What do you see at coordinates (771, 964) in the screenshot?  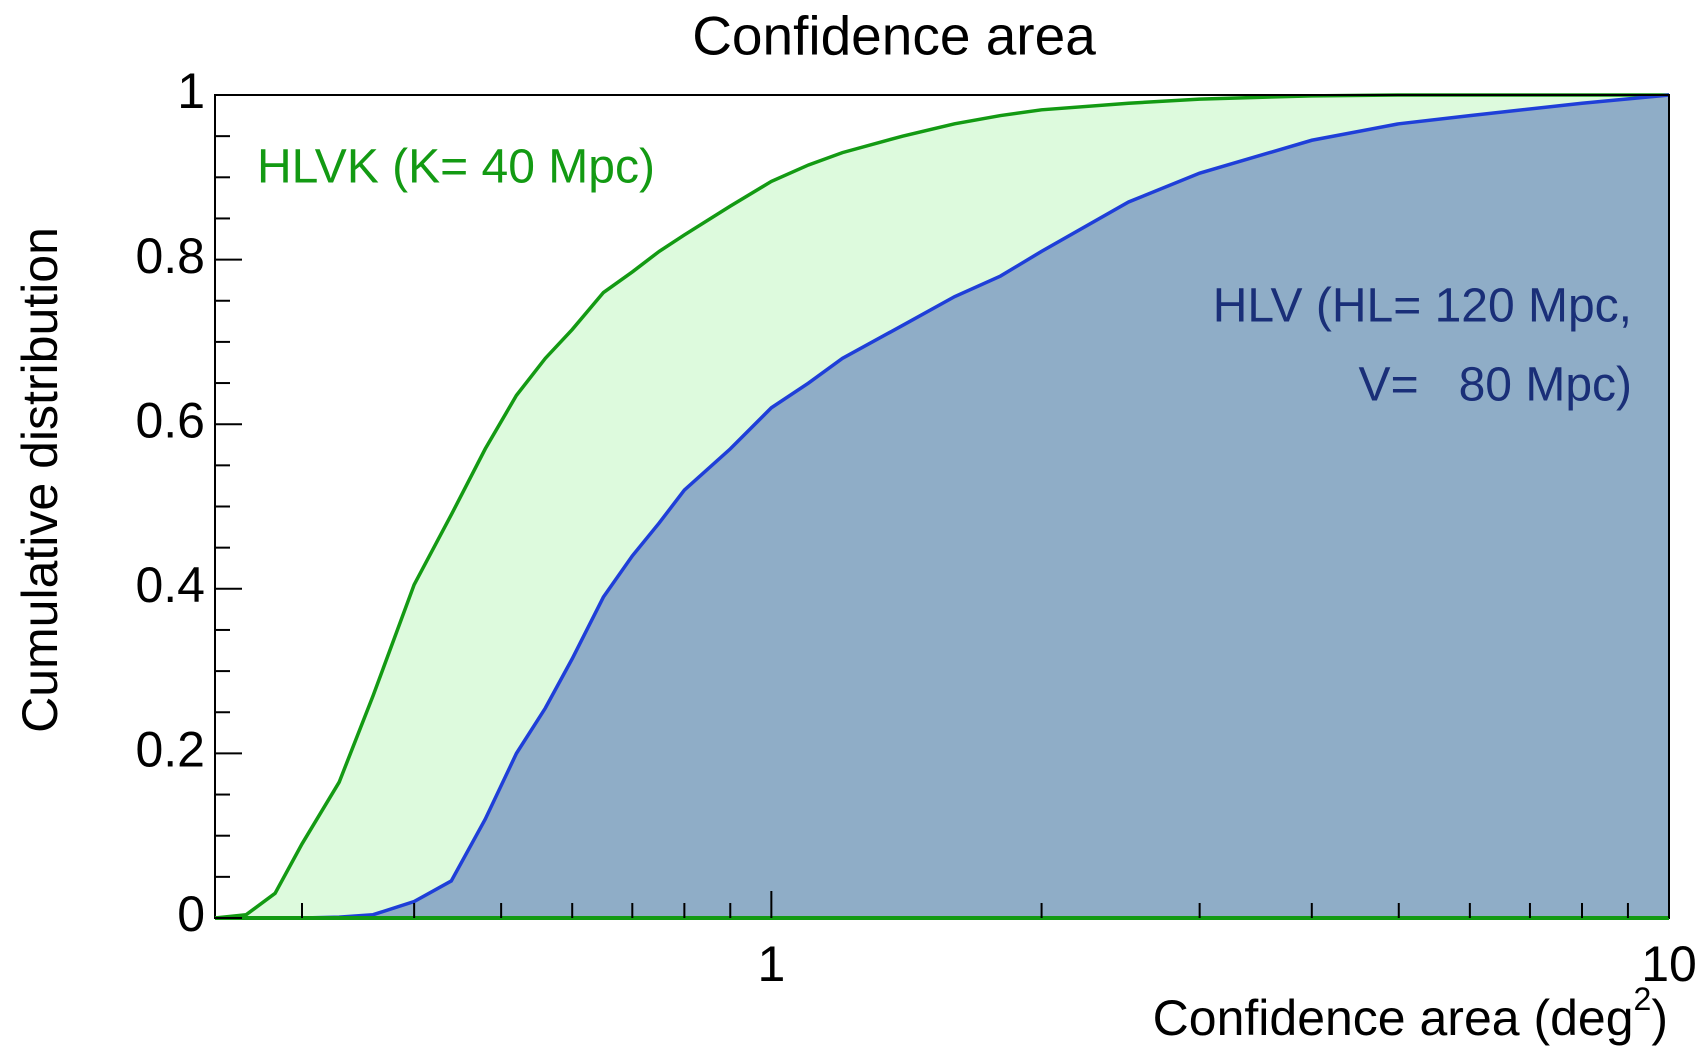 I see `x-tick-label: 1` at bounding box center [771, 964].